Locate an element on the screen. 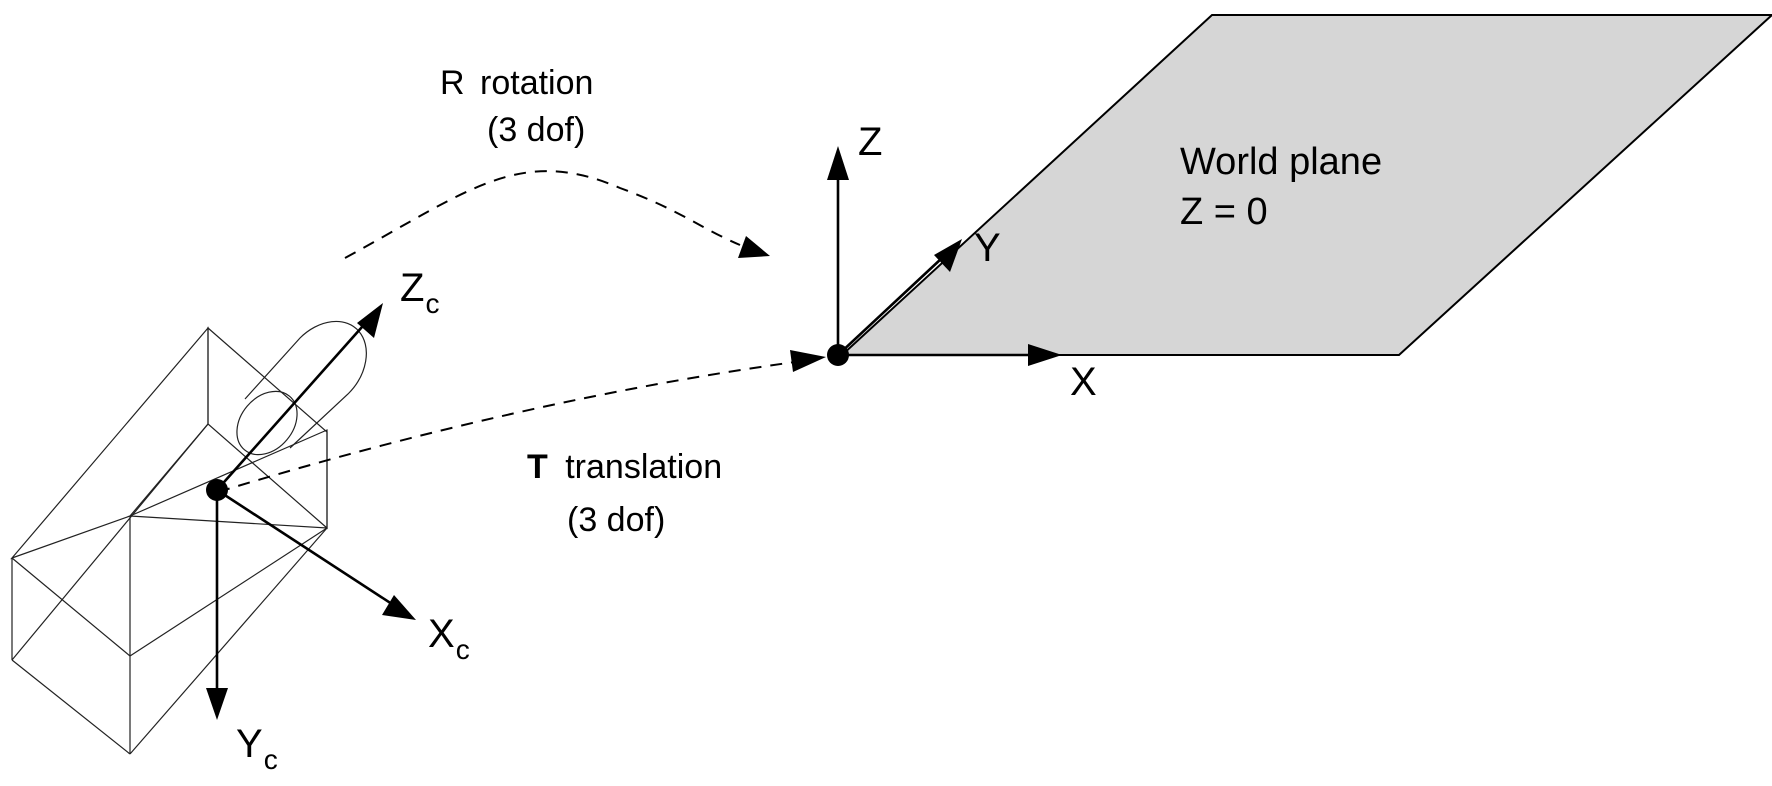  translation-text: translation is located at coordinates (644, 467).